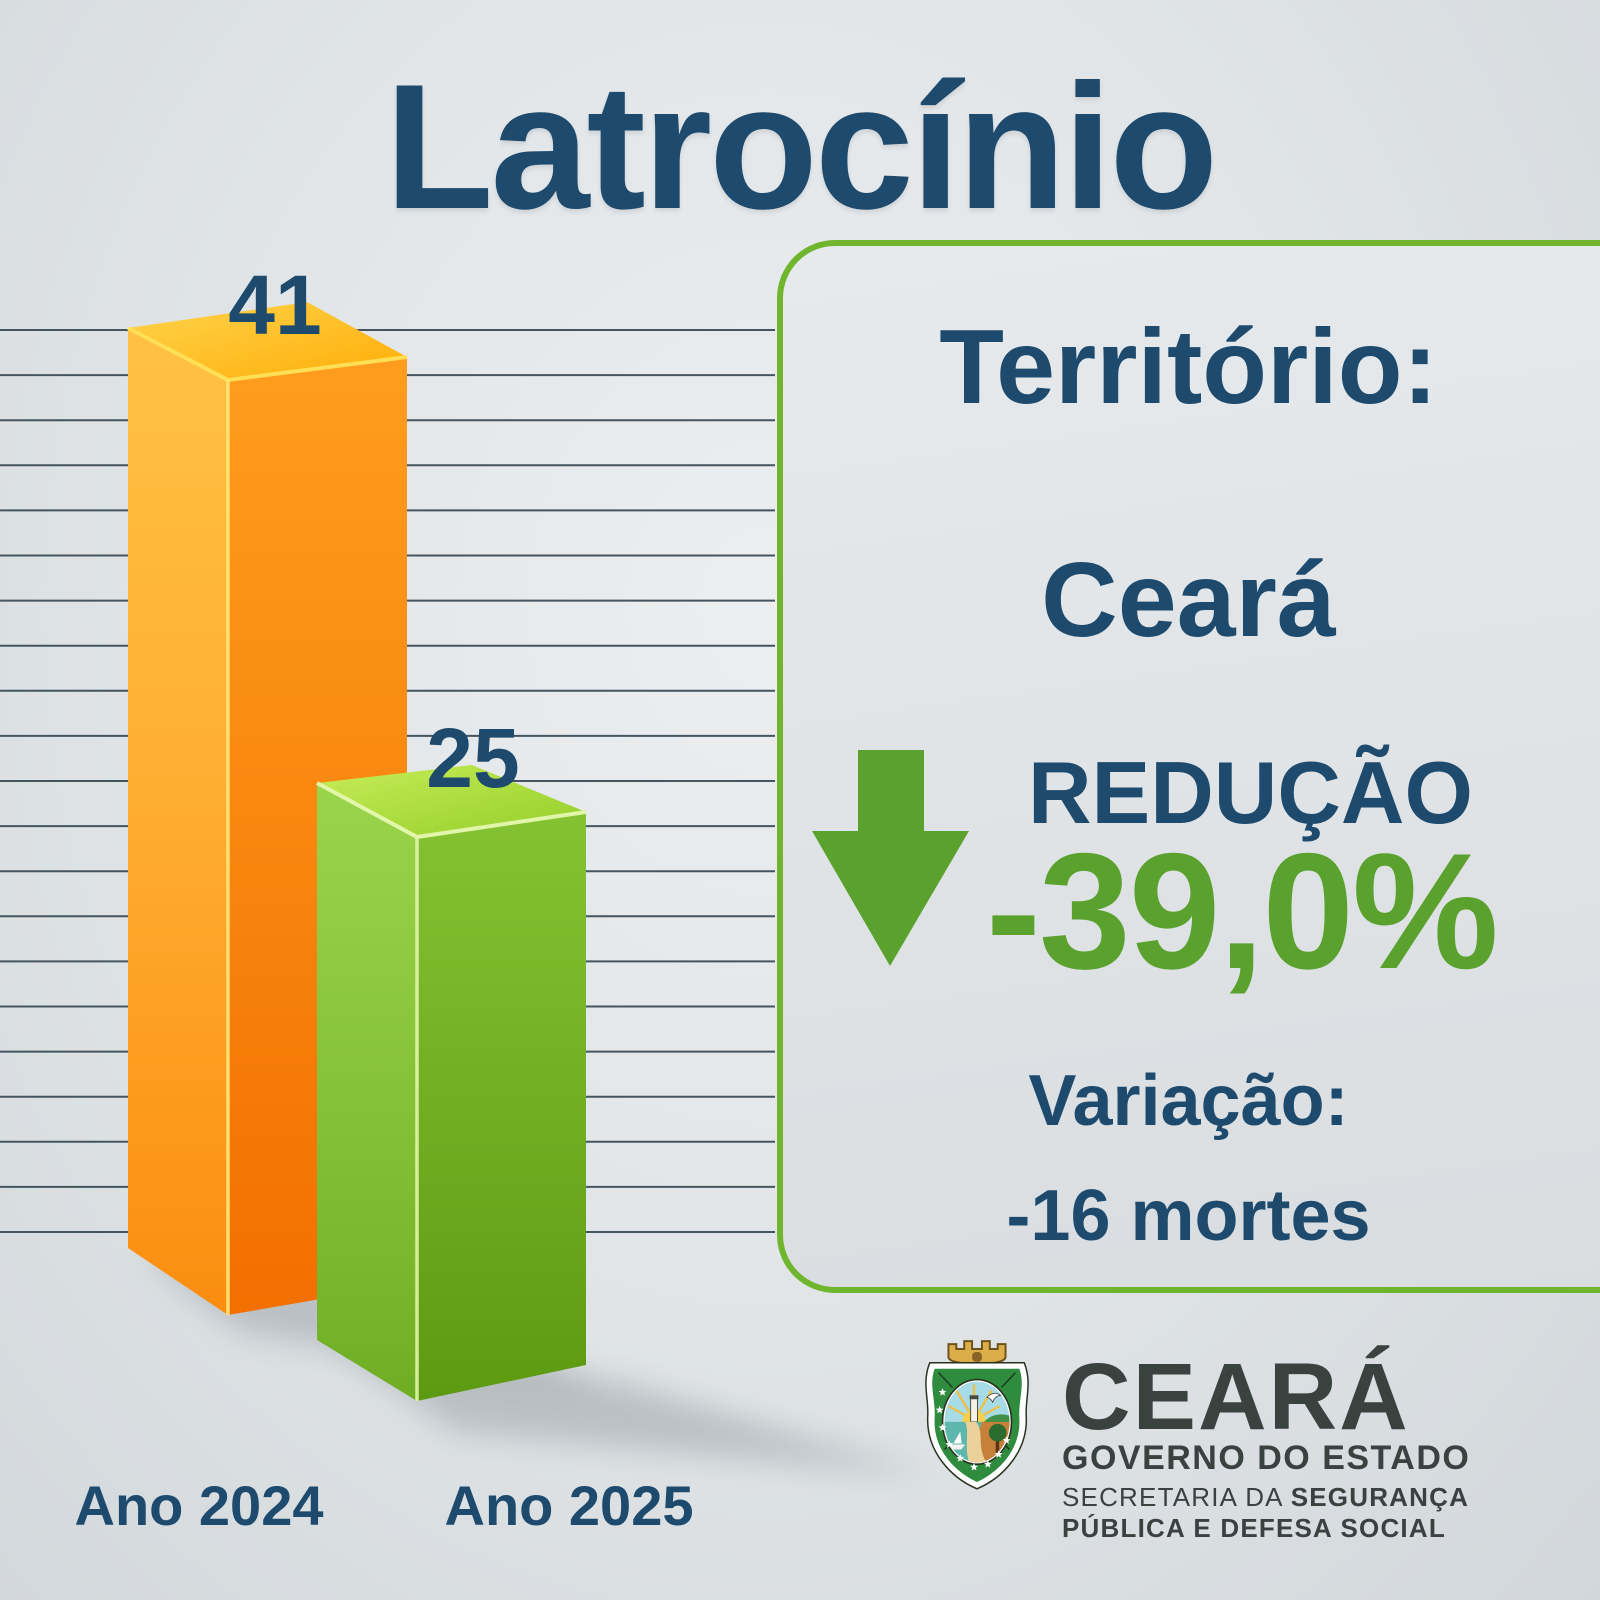 The width and height of the screenshot is (1600, 1600). Describe the element at coordinates (801, 146) in the screenshot. I see `page-title: Latrocínio` at that location.